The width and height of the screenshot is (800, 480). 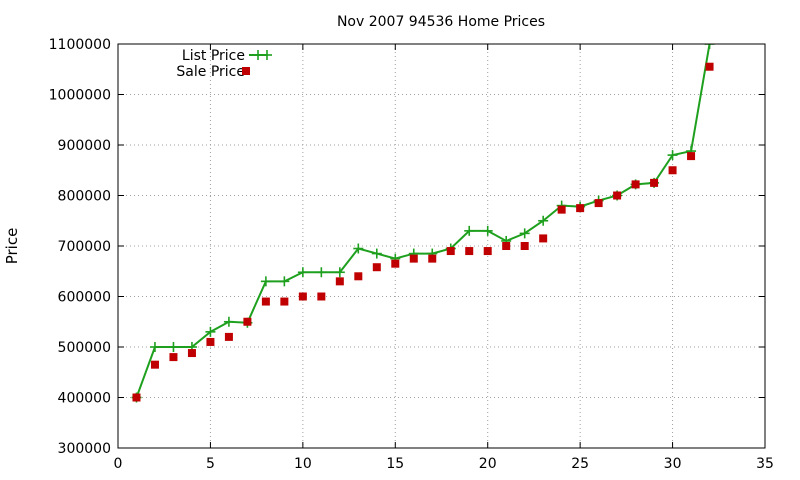 I want to click on y-axis-label: Price, so click(x=12, y=246).